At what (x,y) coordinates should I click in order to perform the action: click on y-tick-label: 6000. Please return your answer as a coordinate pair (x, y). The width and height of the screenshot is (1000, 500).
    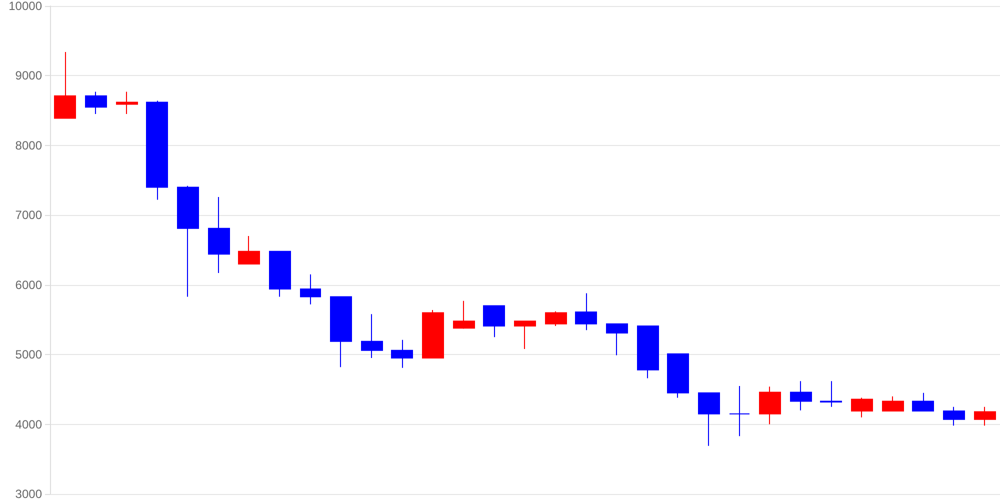
    Looking at the image, I should click on (28, 285).